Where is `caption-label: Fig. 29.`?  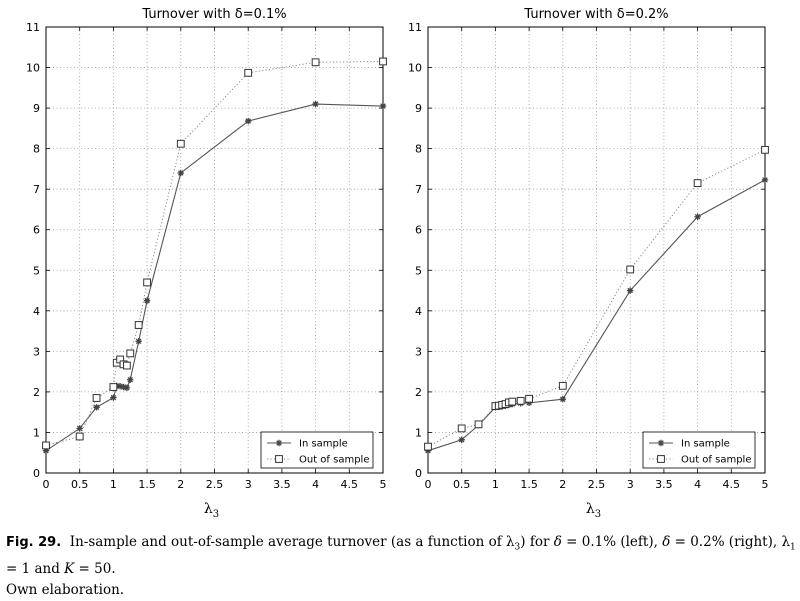 caption-label: Fig. 29. is located at coordinates (34, 542).